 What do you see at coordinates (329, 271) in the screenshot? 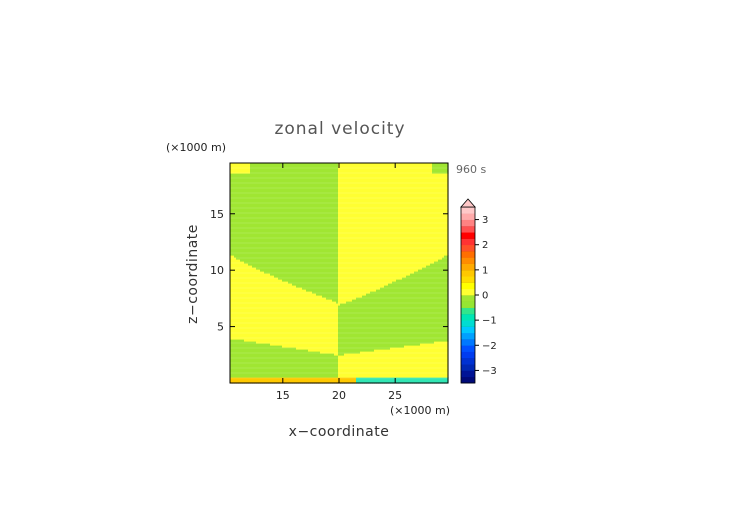
I see `y-axis-ticks: 5 10 15` at bounding box center [329, 271].